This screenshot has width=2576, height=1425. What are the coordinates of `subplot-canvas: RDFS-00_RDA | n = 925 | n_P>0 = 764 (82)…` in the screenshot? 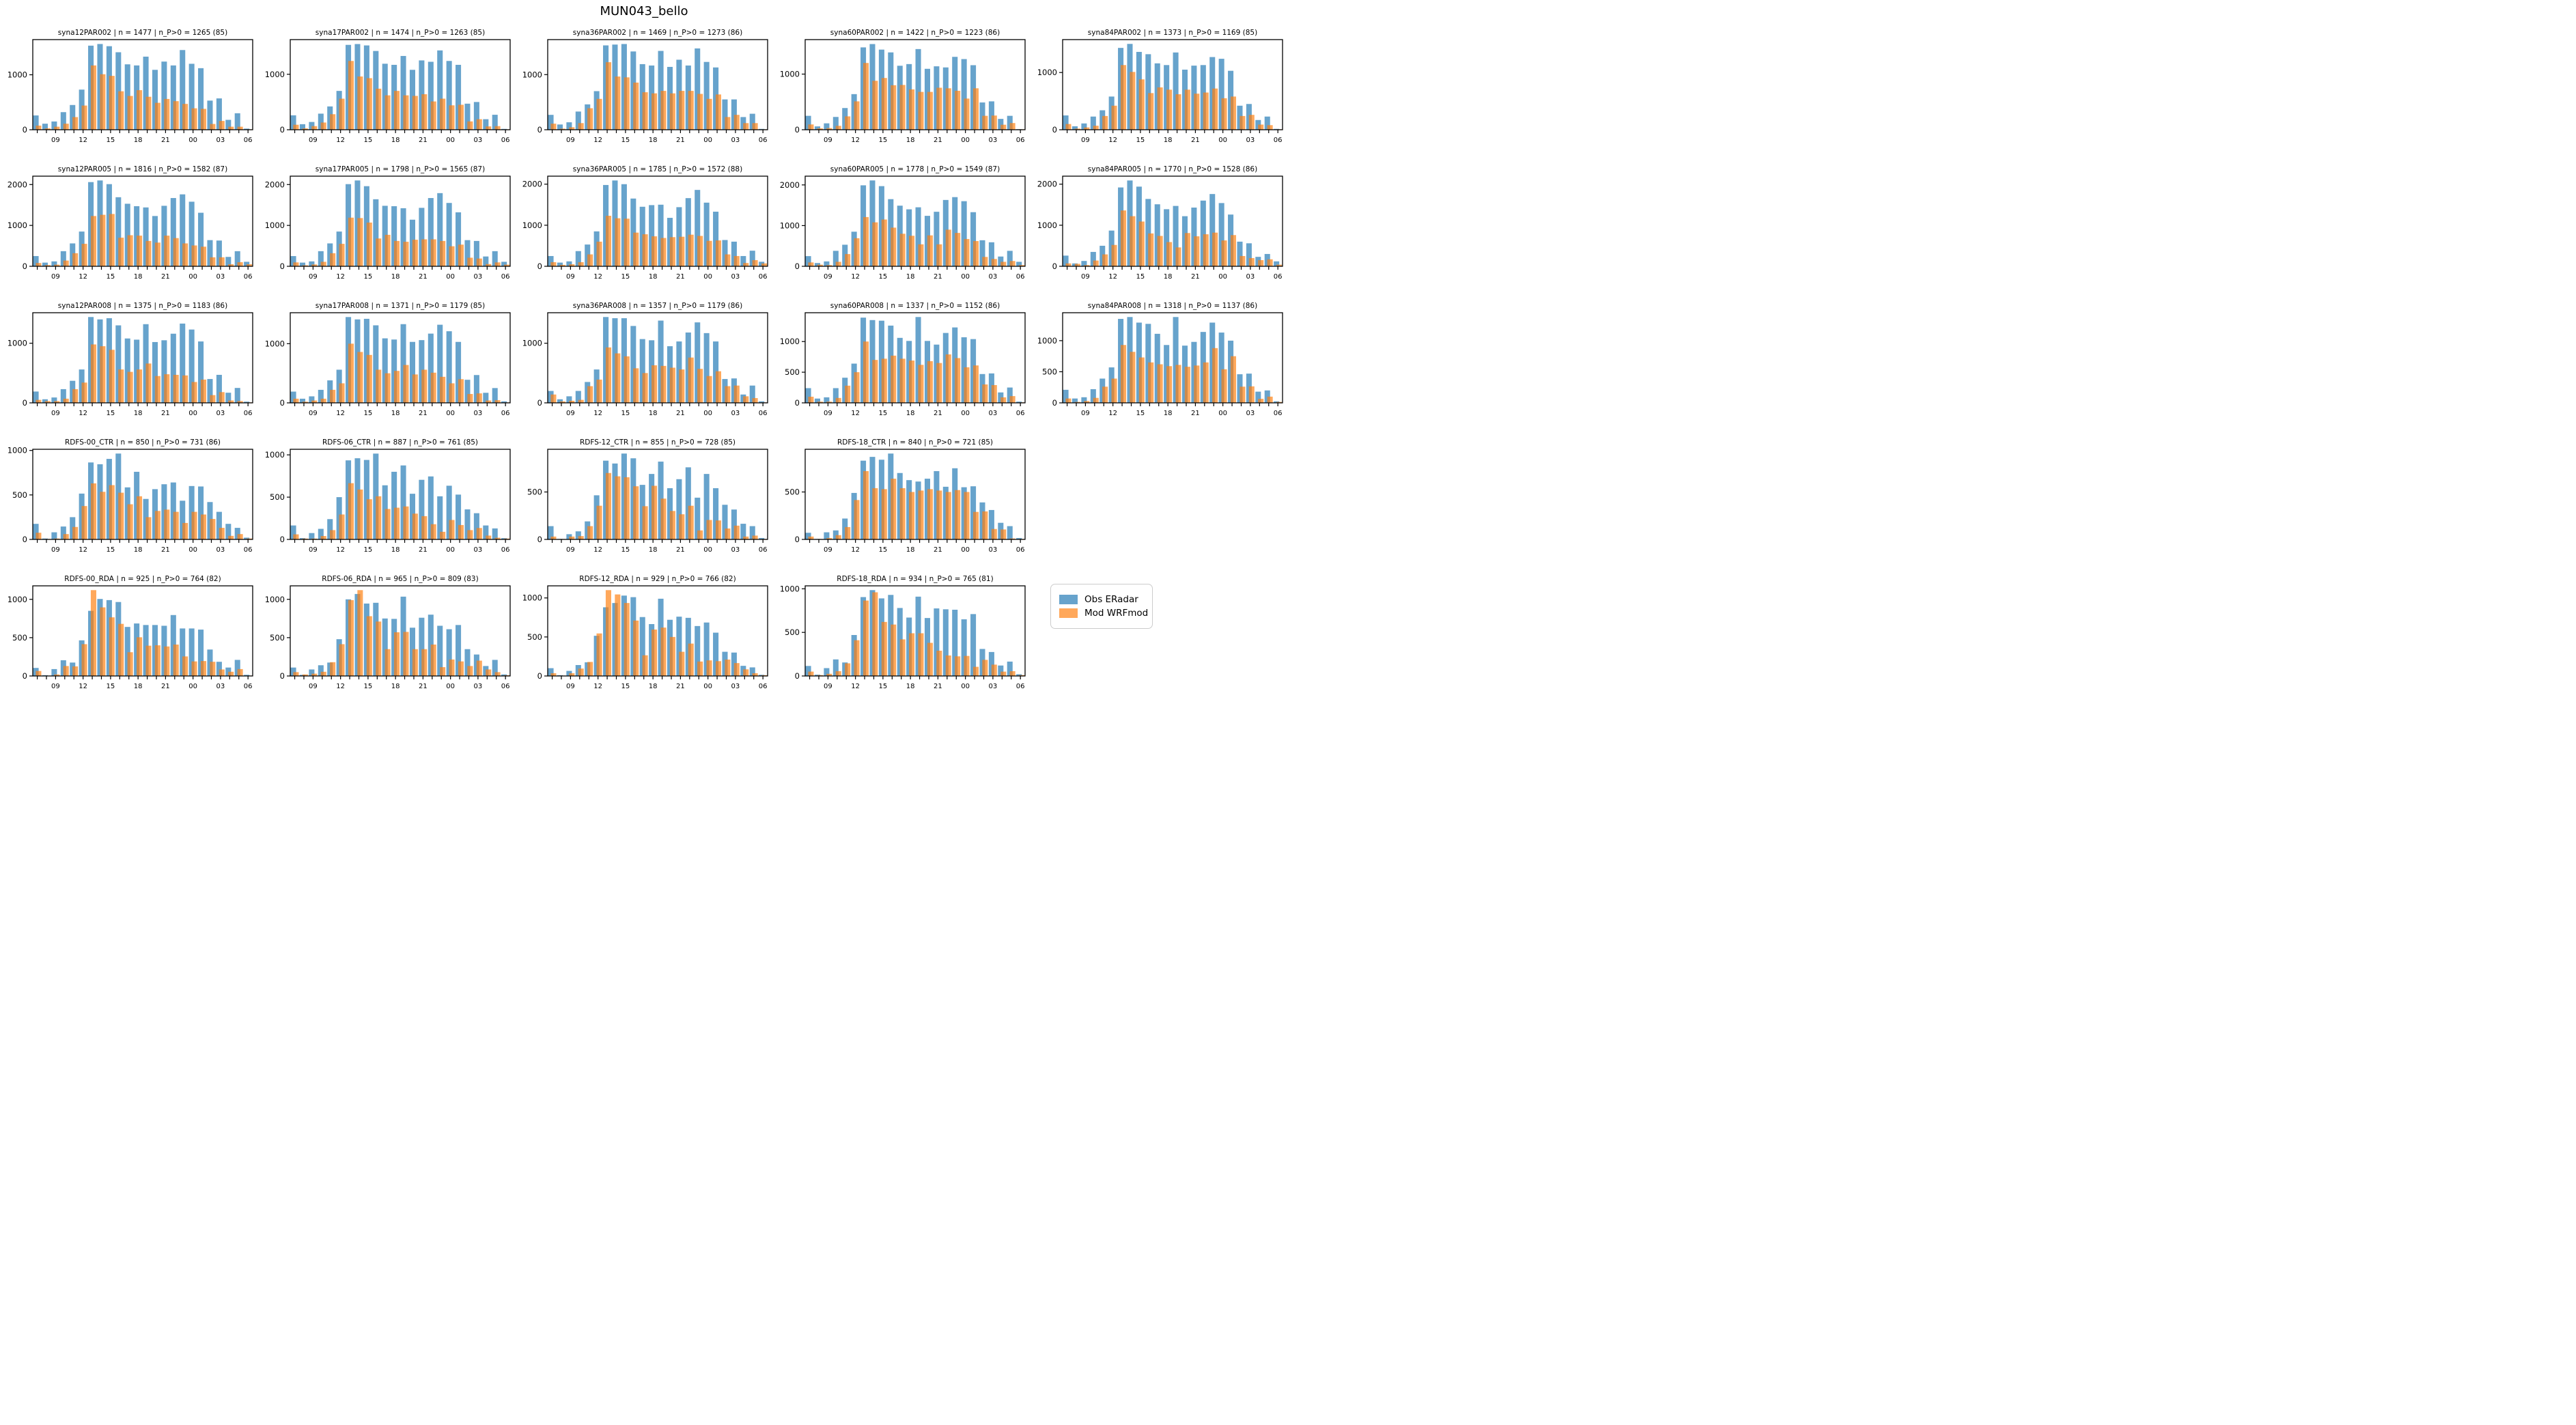 It's located at (130, 632).